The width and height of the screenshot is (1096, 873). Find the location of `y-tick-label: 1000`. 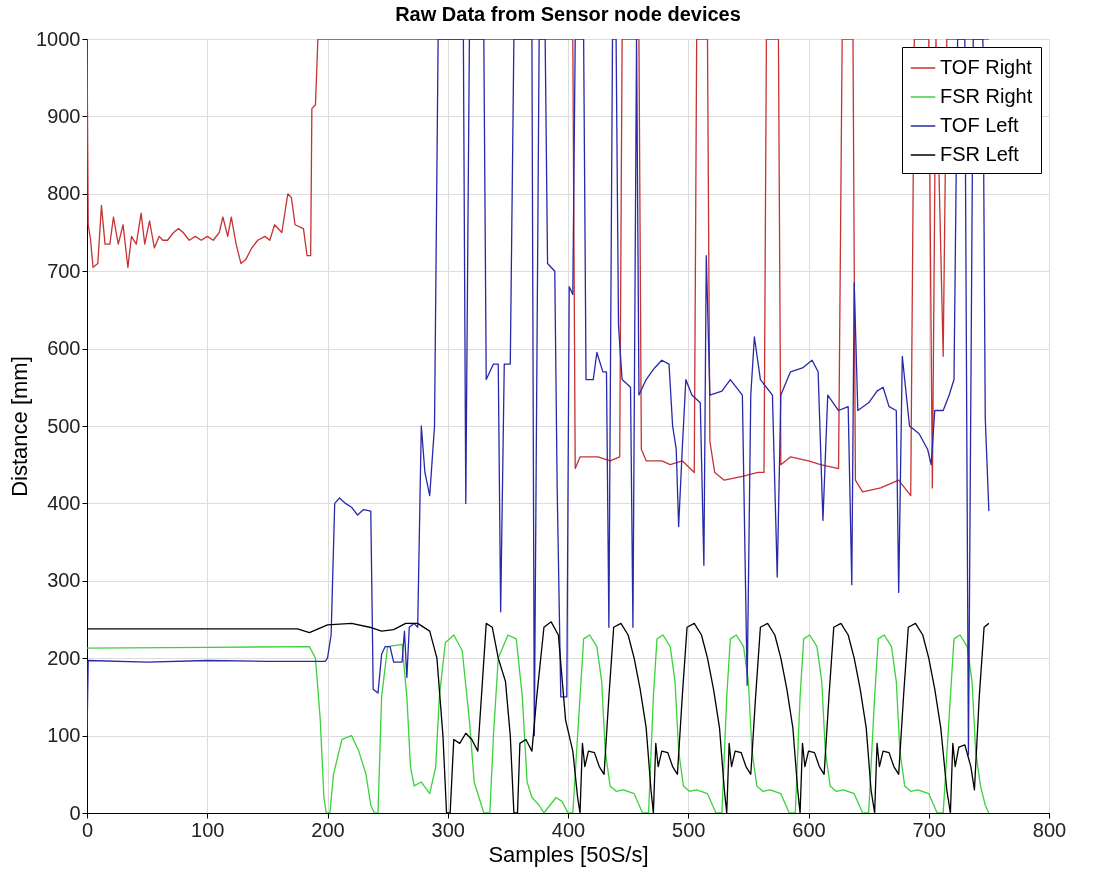

y-tick-label: 1000 is located at coordinates (58, 38).